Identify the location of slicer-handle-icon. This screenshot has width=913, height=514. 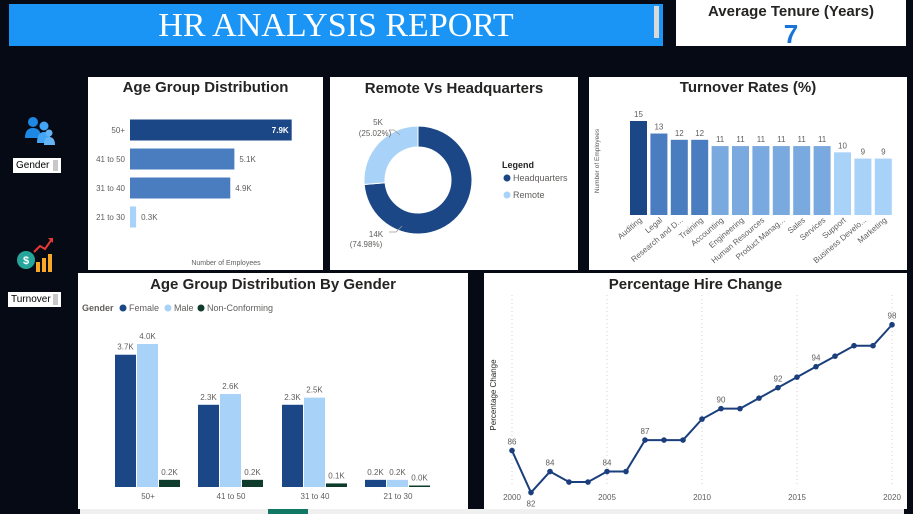
(55, 165).